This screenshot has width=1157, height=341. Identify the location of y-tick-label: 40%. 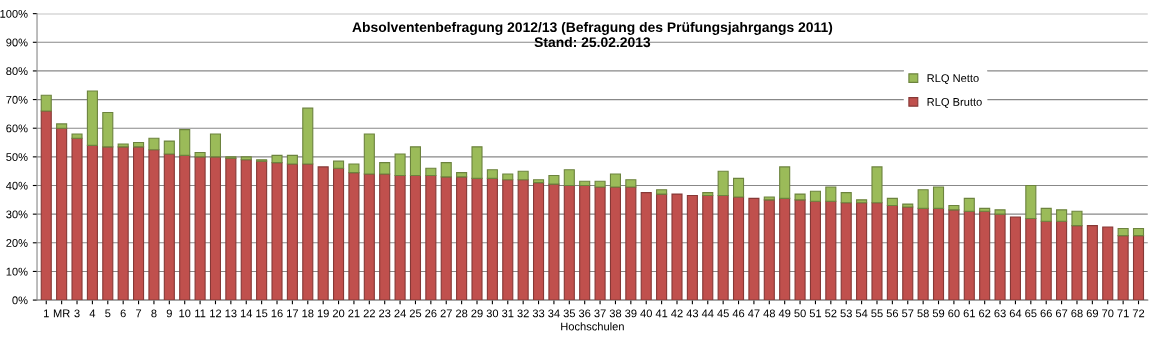
(17, 185).